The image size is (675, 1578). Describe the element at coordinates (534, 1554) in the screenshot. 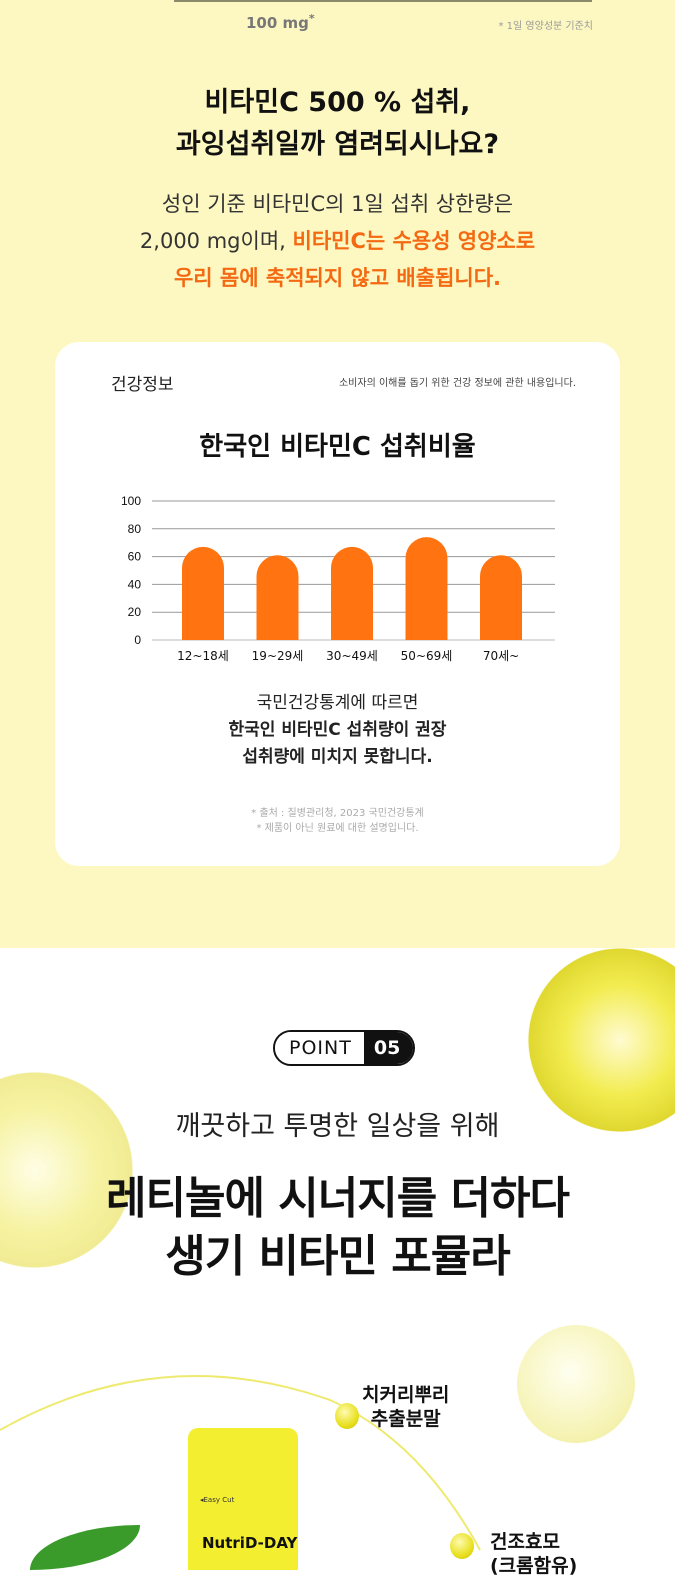

I see `ingredient-label: 건조효모 (크롬함유)` at that location.